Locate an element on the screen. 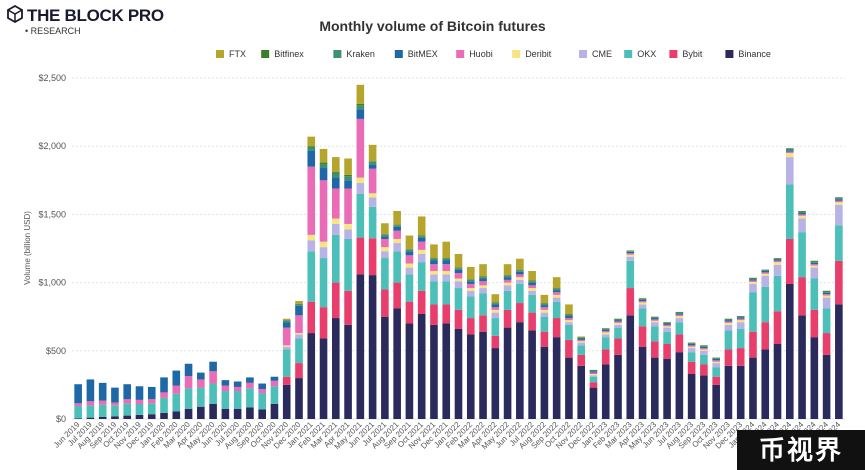 The image size is (865, 470). legend-item: Binance is located at coordinates (748, 54).